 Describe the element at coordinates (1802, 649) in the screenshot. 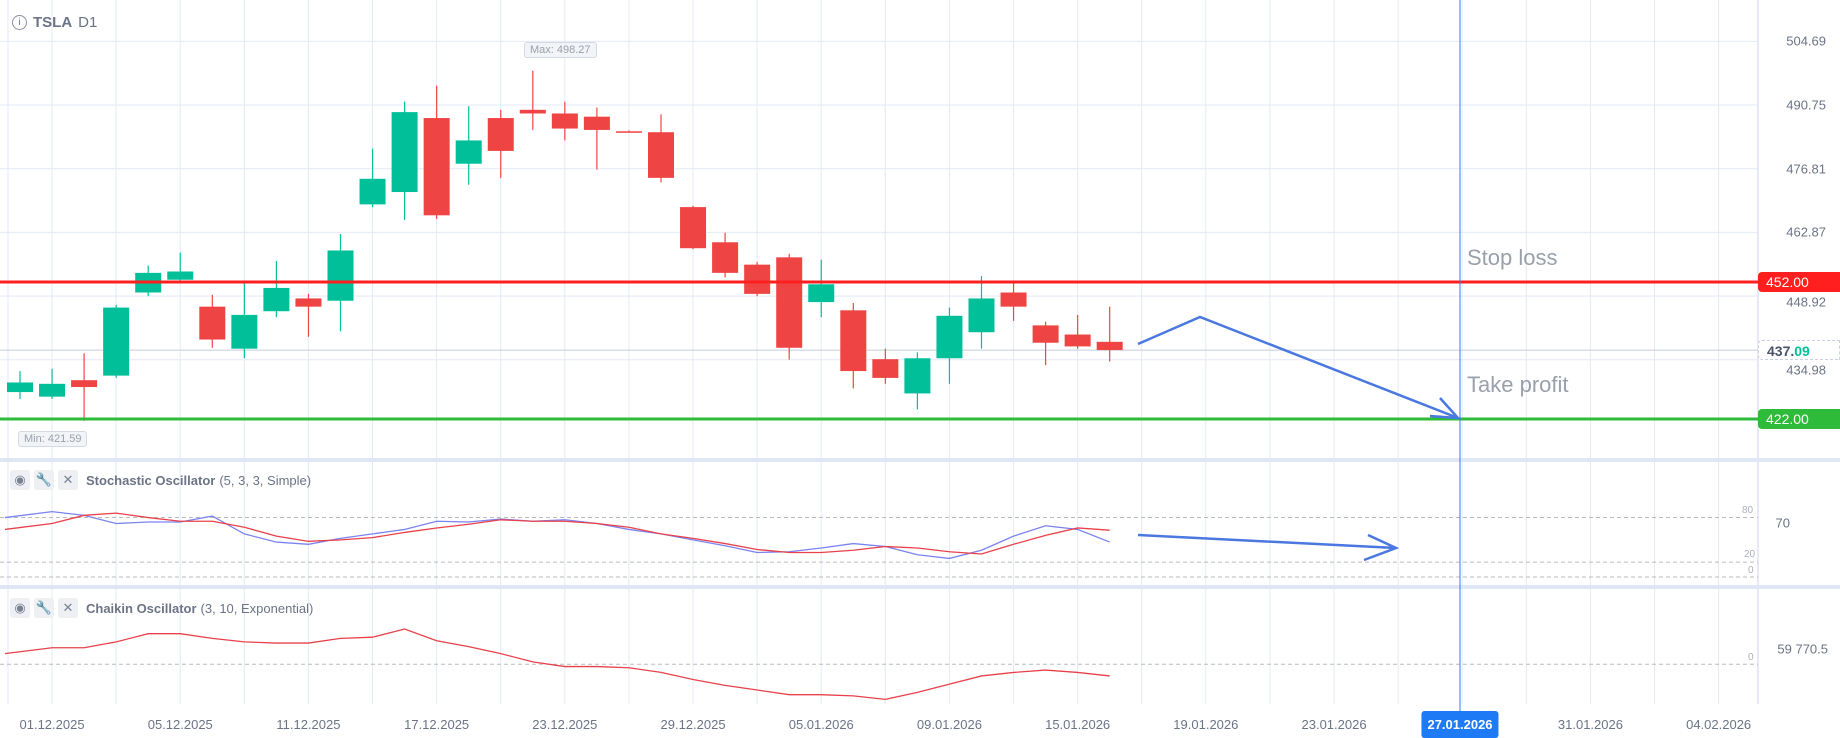

I see `chaikin-value: 59 770.5` at that location.